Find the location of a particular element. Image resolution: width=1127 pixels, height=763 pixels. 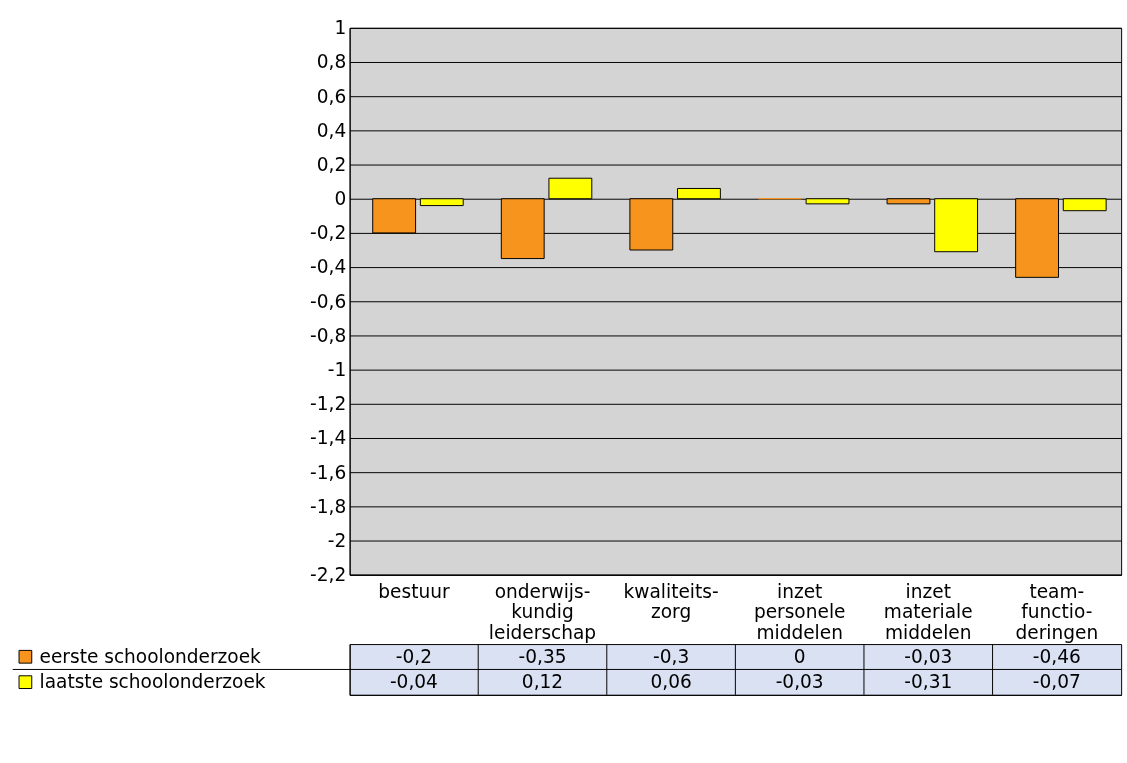

y-tick-label: 0,8 is located at coordinates (331, 62).